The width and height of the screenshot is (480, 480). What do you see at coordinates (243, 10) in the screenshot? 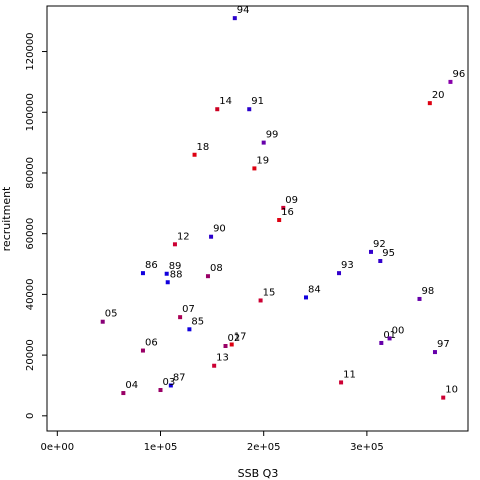
I see `point-label: 94` at bounding box center [243, 10].